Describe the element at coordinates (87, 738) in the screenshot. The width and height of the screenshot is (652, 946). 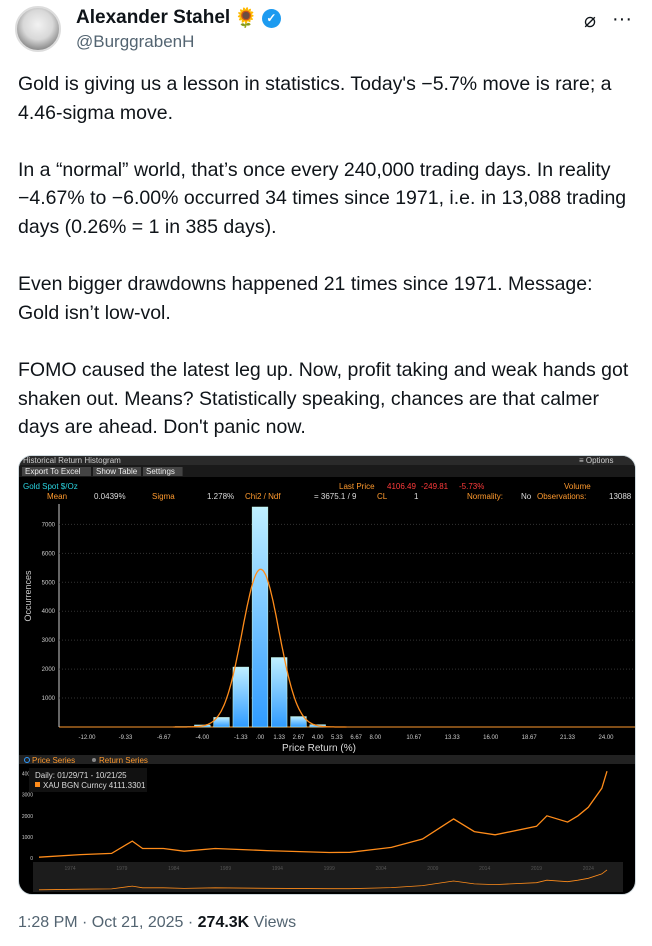
I see `x-tick-label: -12.00` at that location.